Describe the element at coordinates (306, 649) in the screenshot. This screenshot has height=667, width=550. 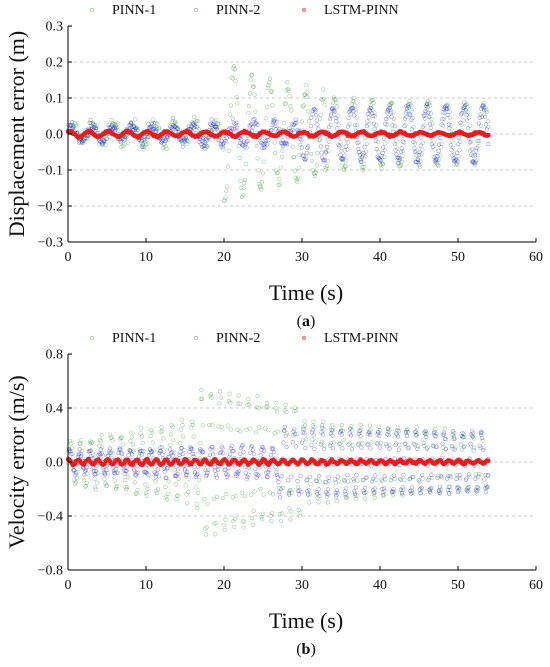
I see `panel-label: (b)` at that location.